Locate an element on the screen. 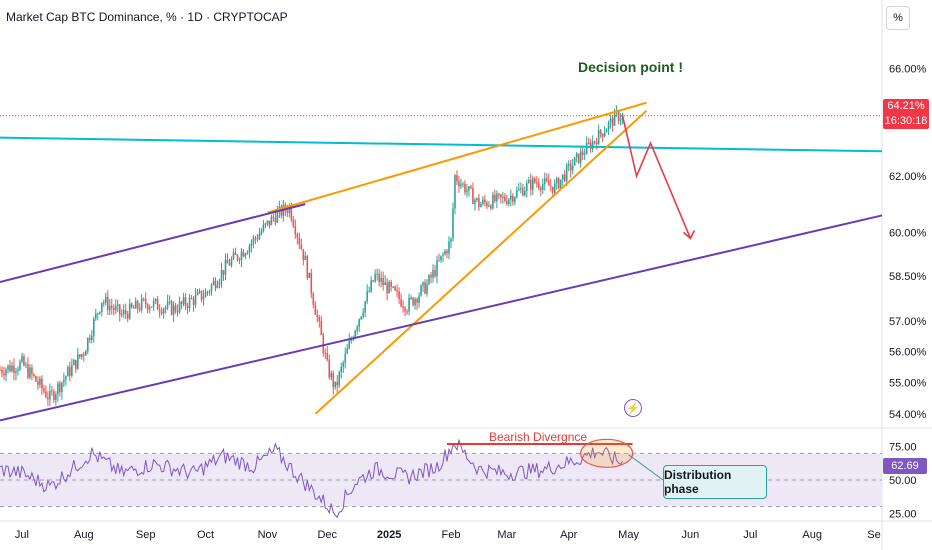 This screenshot has width=932, height=550. time-tick-label: Aug is located at coordinates (812, 535).